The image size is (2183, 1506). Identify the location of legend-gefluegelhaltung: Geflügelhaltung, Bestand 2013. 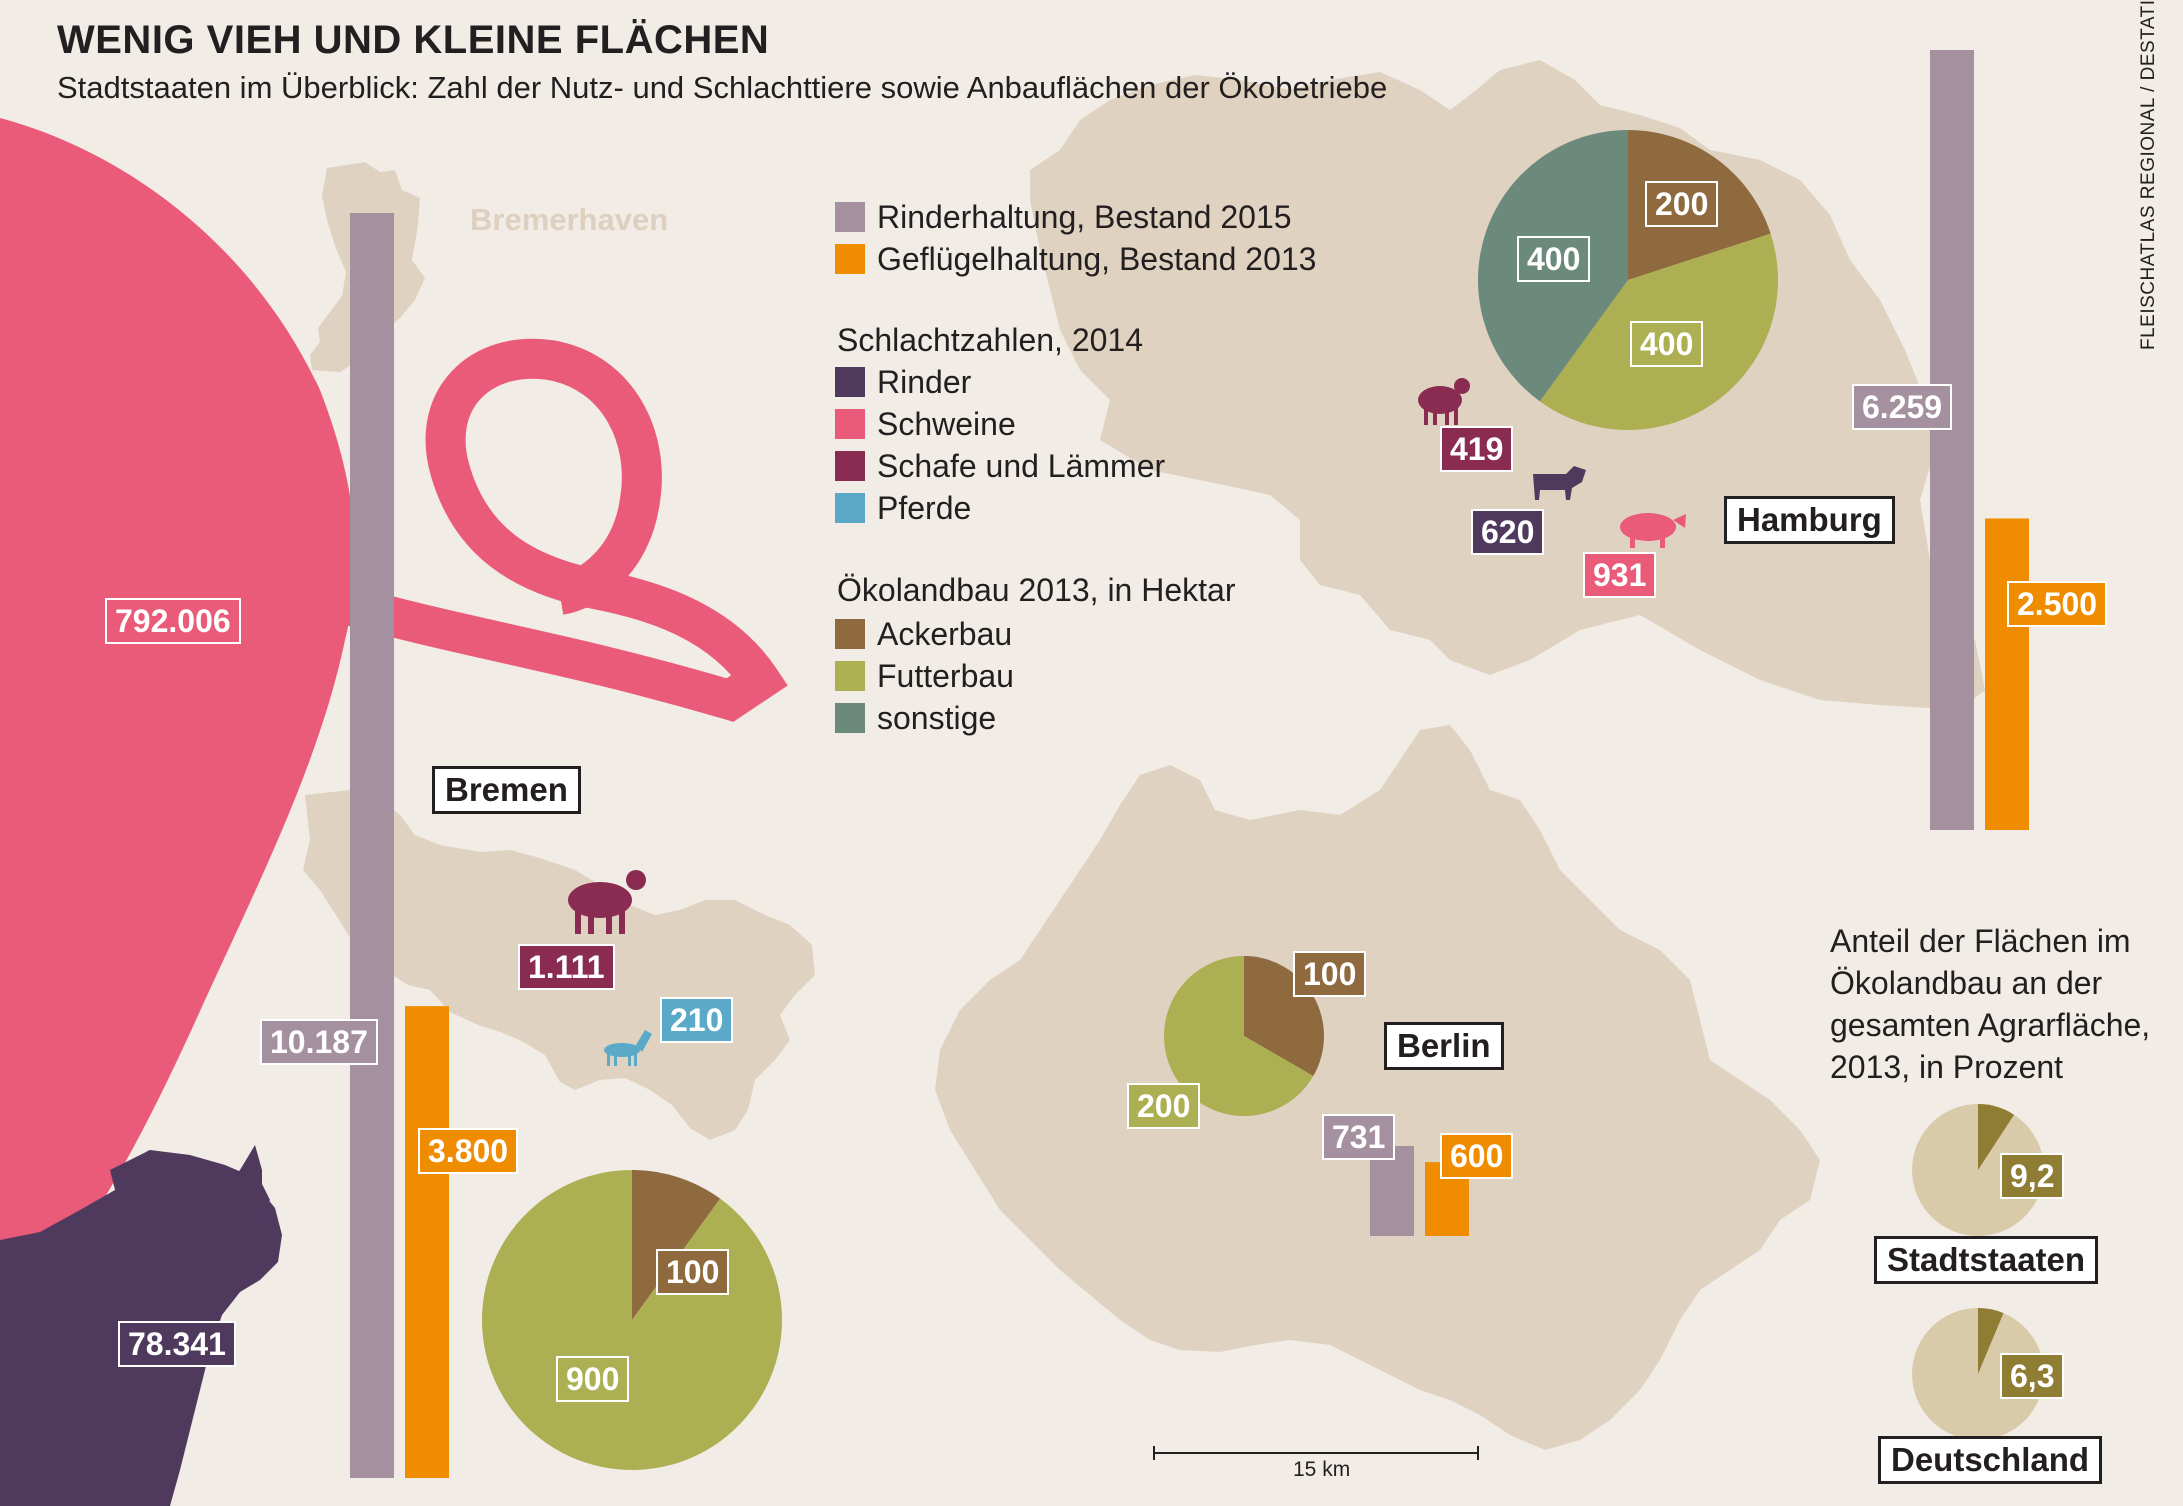
(1075, 259).